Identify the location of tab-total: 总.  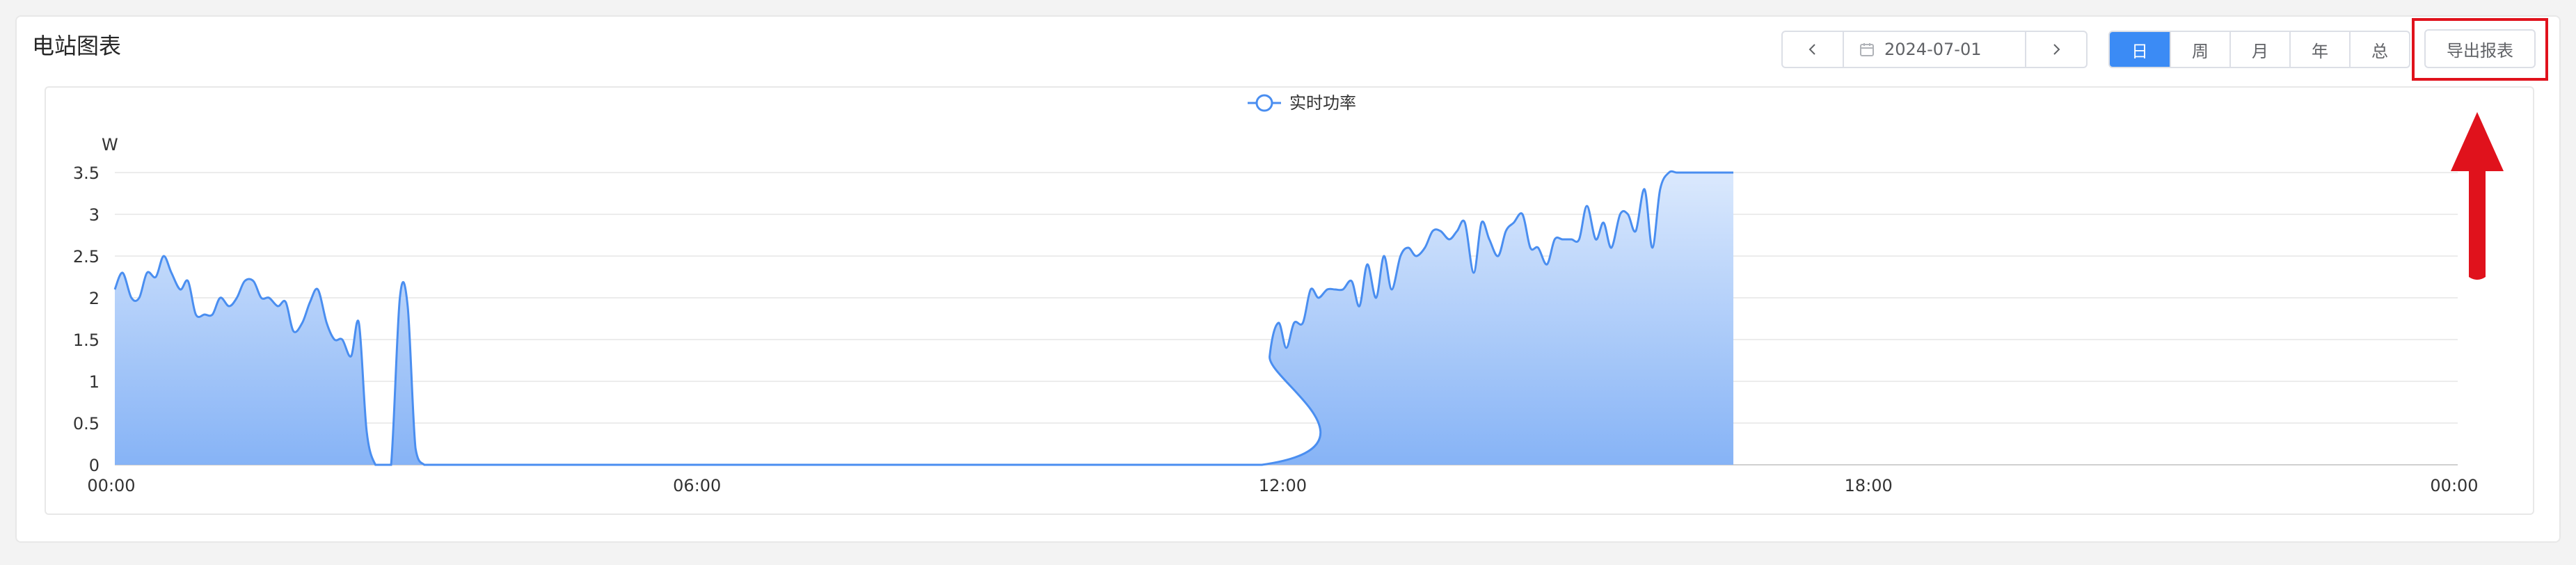
(2379, 49).